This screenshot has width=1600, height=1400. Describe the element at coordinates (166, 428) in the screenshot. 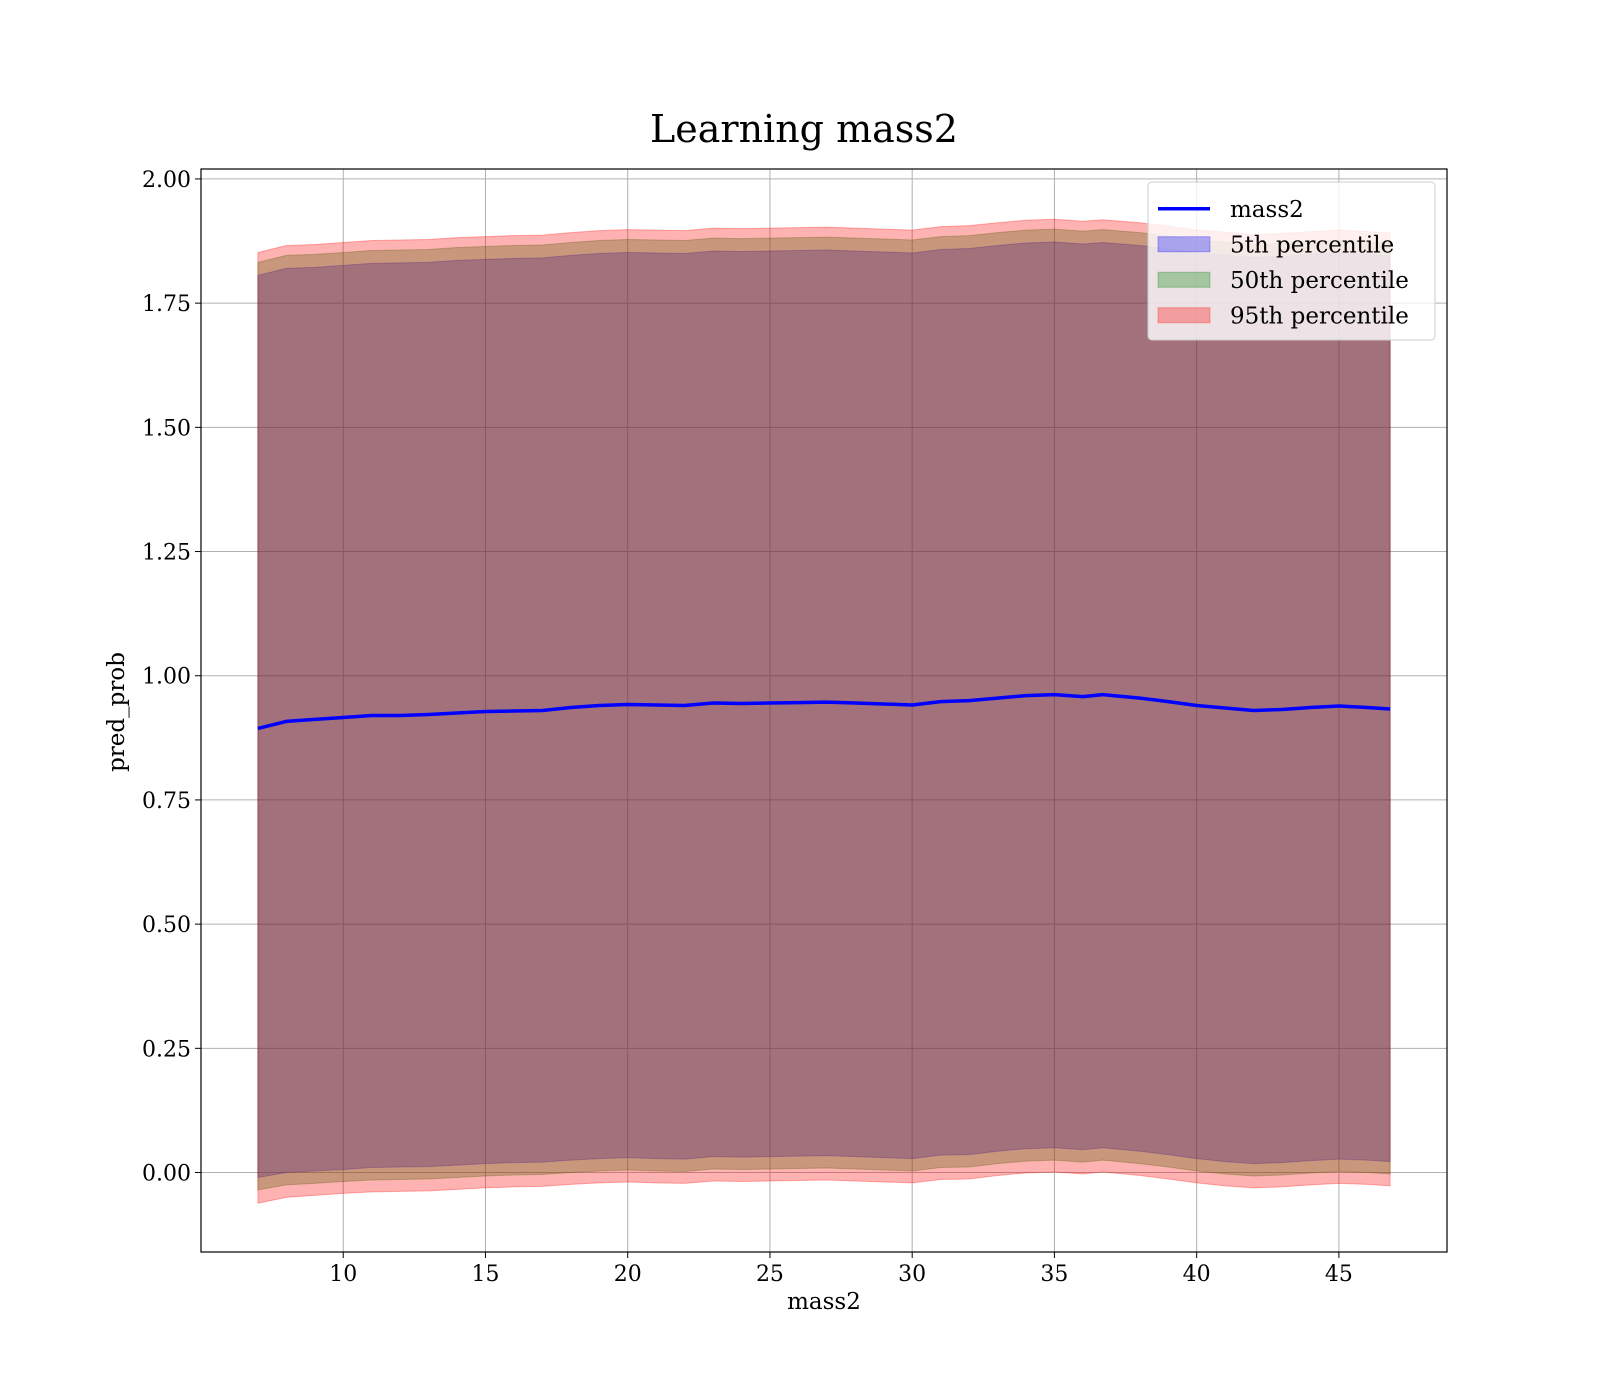

I see `y-tick-label: 1.50` at that location.